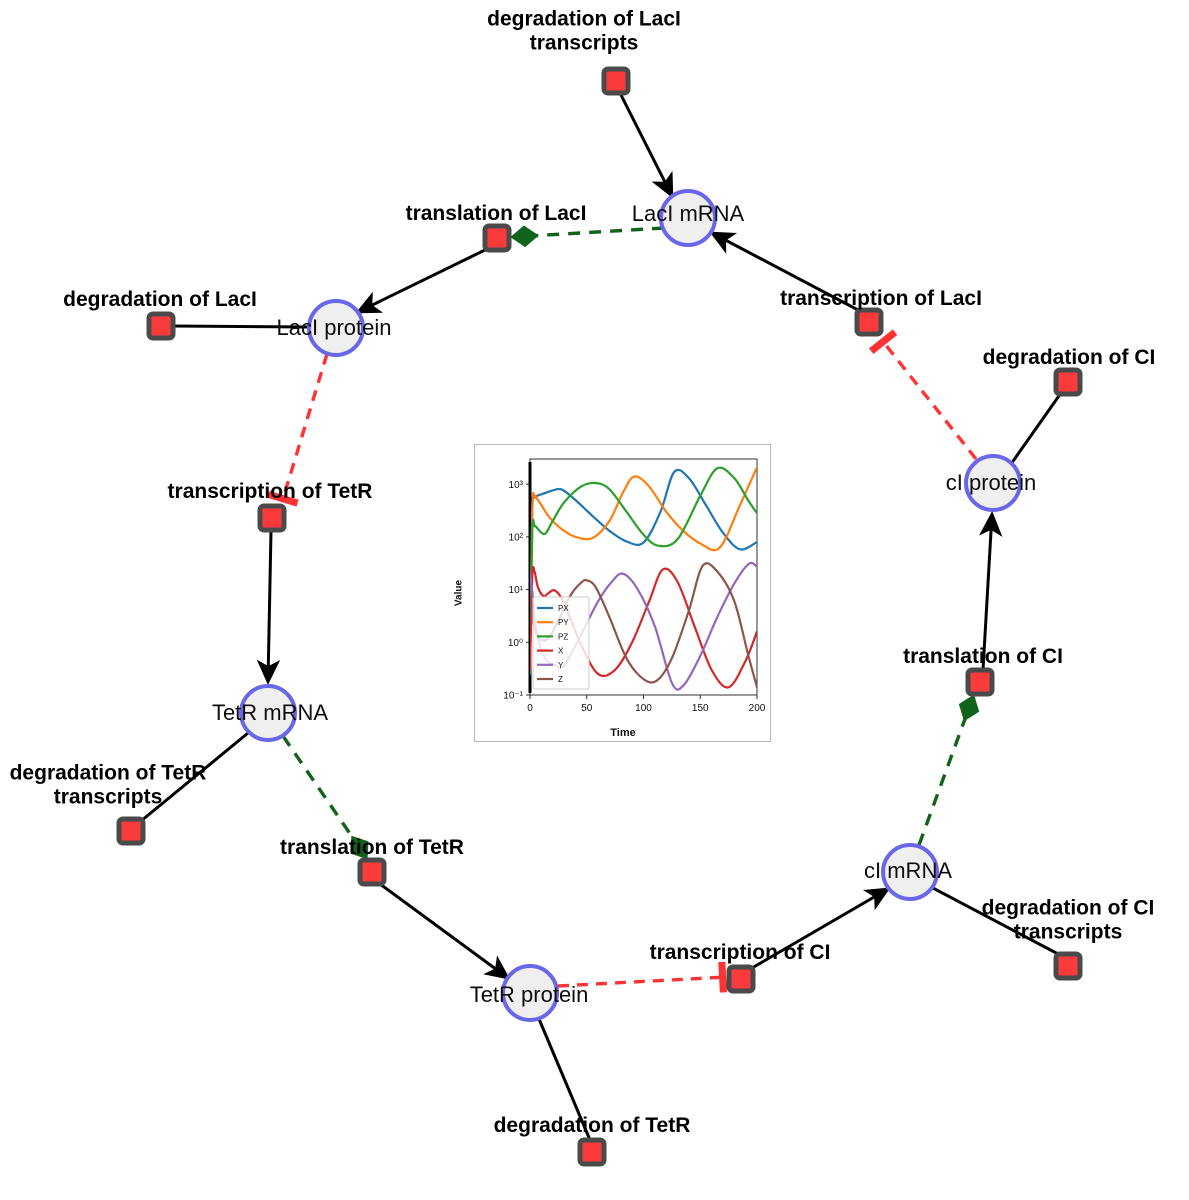  Describe the element at coordinates (272, 518) in the screenshot. I see `reaction-node-transcription_tetr` at that location.